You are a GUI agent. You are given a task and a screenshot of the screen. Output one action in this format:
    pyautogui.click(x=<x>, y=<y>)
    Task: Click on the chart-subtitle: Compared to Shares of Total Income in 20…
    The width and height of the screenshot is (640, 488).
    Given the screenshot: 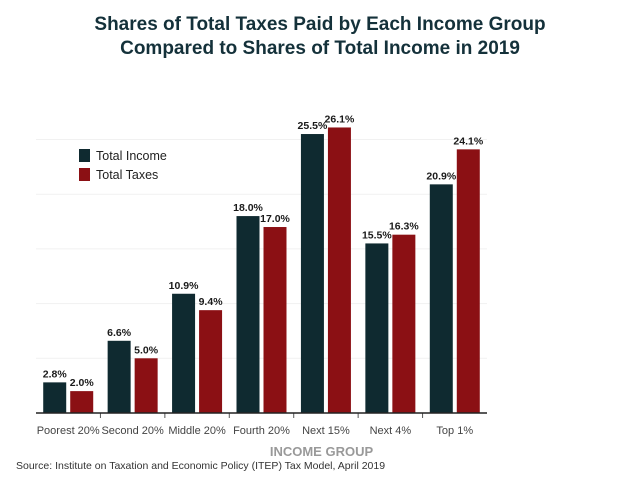 What is the action you would take?
    pyautogui.click(x=320, y=48)
    